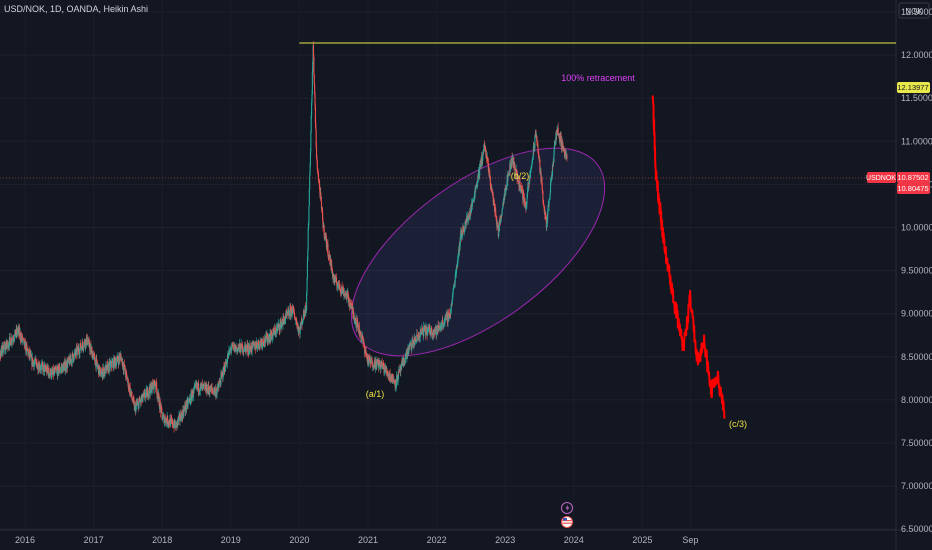 Image resolution: width=932 pixels, height=550 pixels. What do you see at coordinates (567, 508) in the screenshot?
I see `event-flash-icon` at bounding box center [567, 508].